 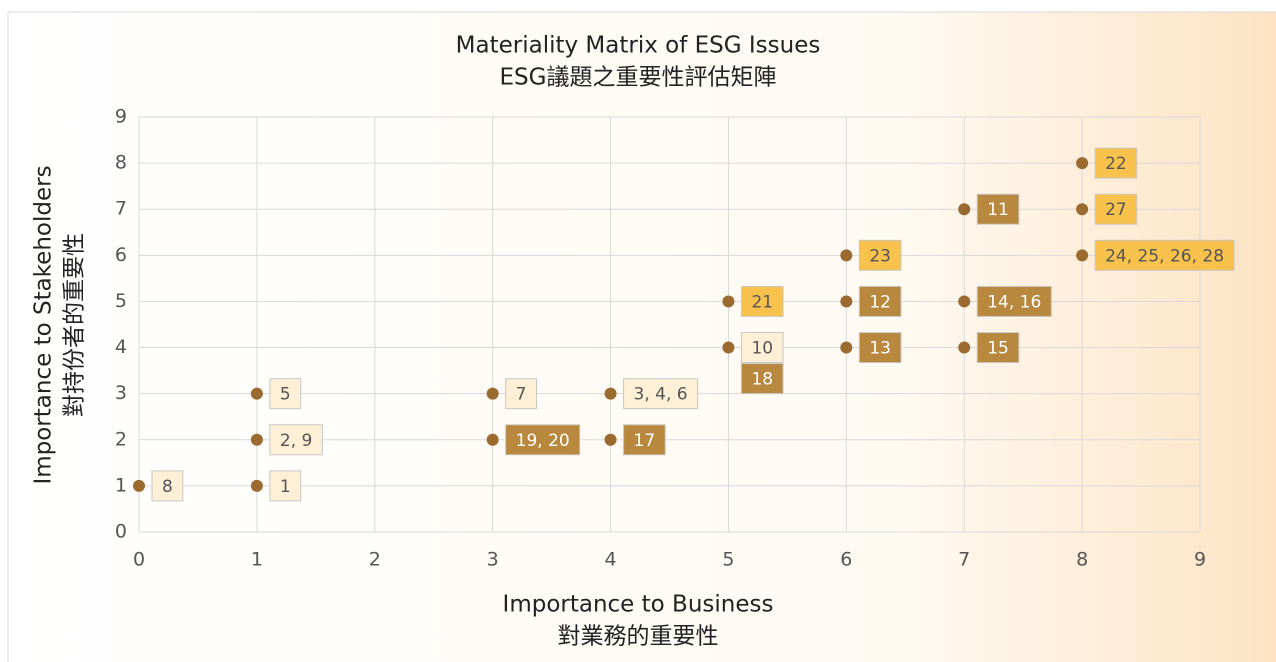 What do you see at coordinates (139, 560) in the screenshot?
I see `x-tick-label: 0` at bounding box center [139, 560].